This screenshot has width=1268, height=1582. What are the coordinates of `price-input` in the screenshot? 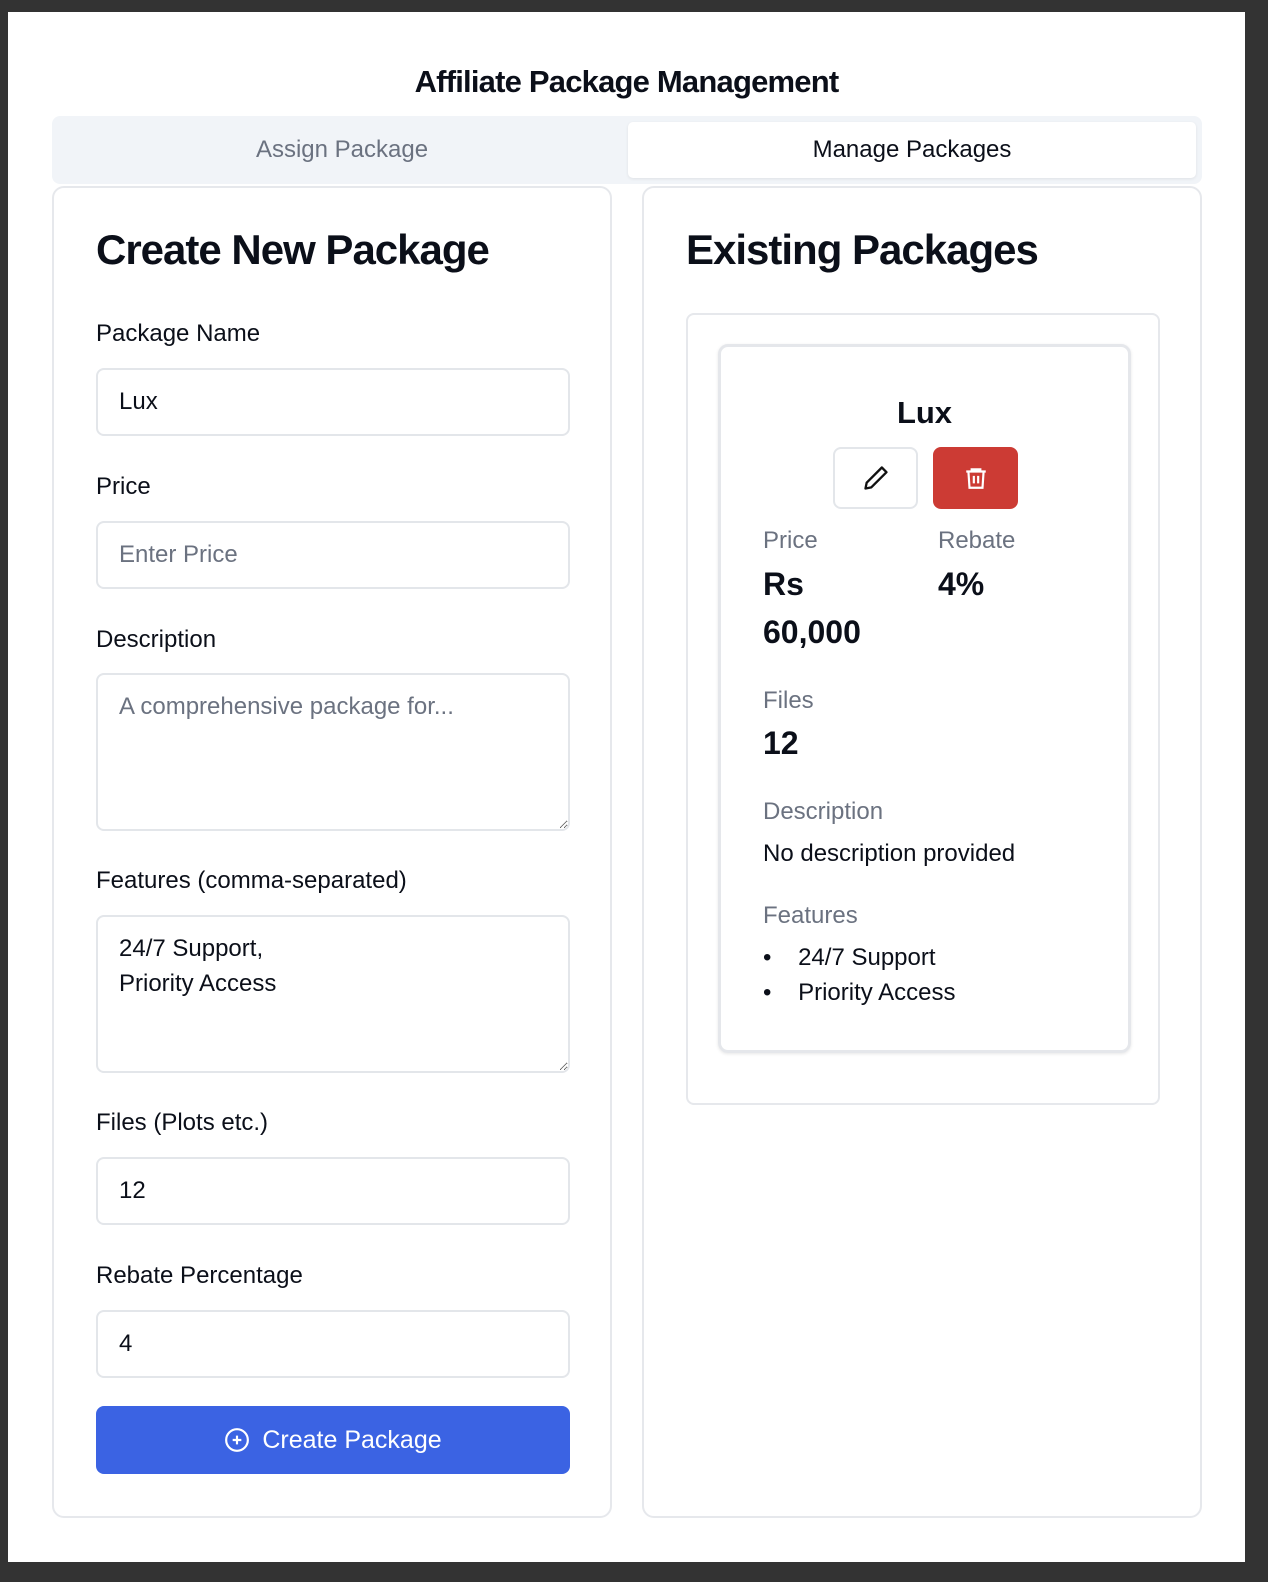 It's located at (333, 555).